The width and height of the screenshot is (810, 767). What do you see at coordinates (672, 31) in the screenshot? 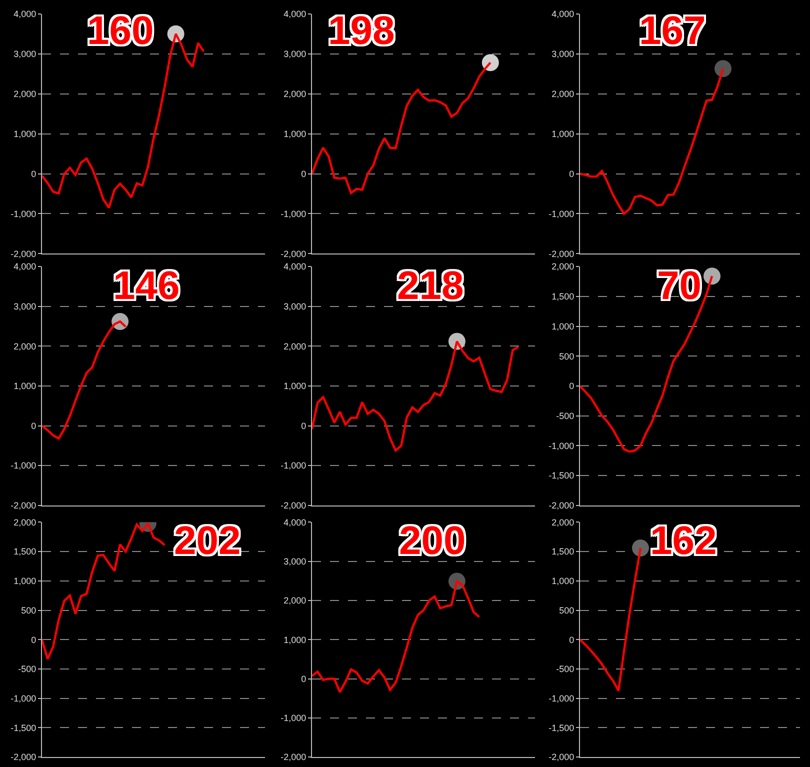
I see `chart-title: 167` at bounding box center [672, 31].